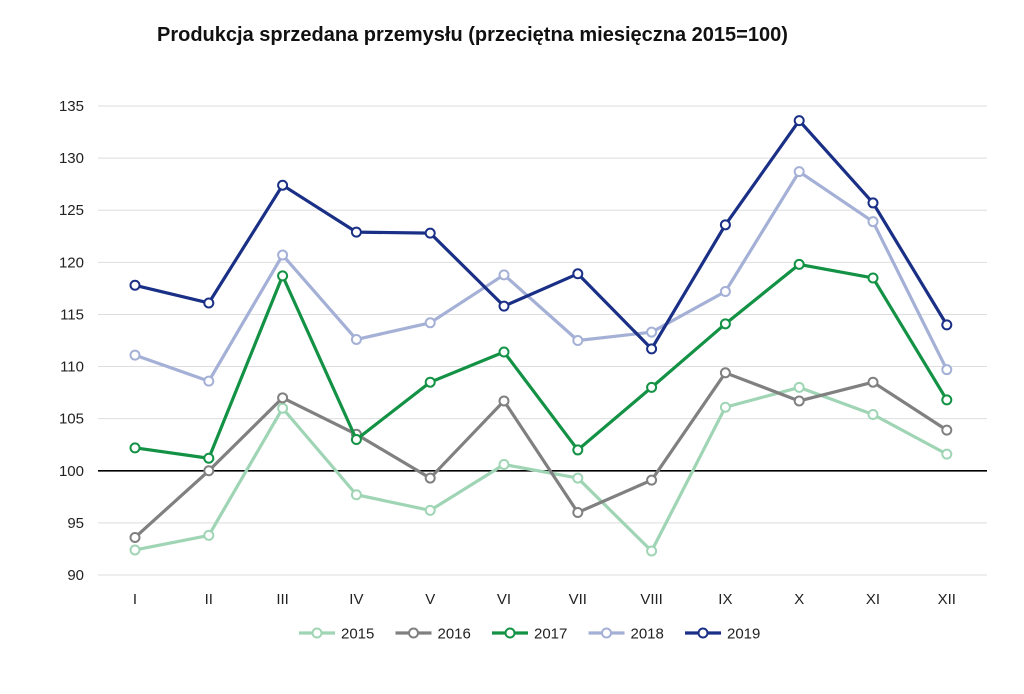 This screenshot has height=694, width=1024. Describe the element at coordinates (357, 634) in the screenshot. I see `legend-label: 2015` at that location.